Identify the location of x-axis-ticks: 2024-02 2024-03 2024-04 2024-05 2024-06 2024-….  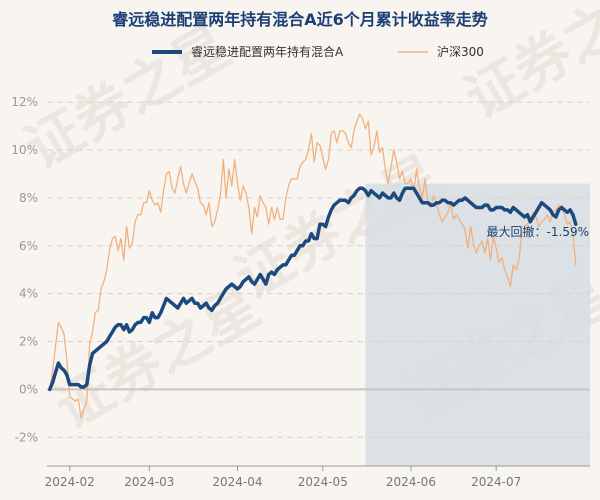
(283, 477).